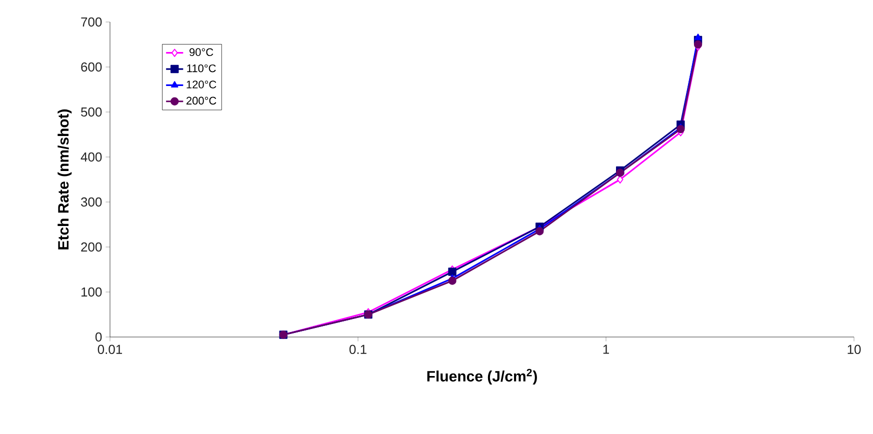  What do you see at coordinates (91, 157) in the screenshot?
I see `y-tick-label: 400` at bounding box center [91, 157].